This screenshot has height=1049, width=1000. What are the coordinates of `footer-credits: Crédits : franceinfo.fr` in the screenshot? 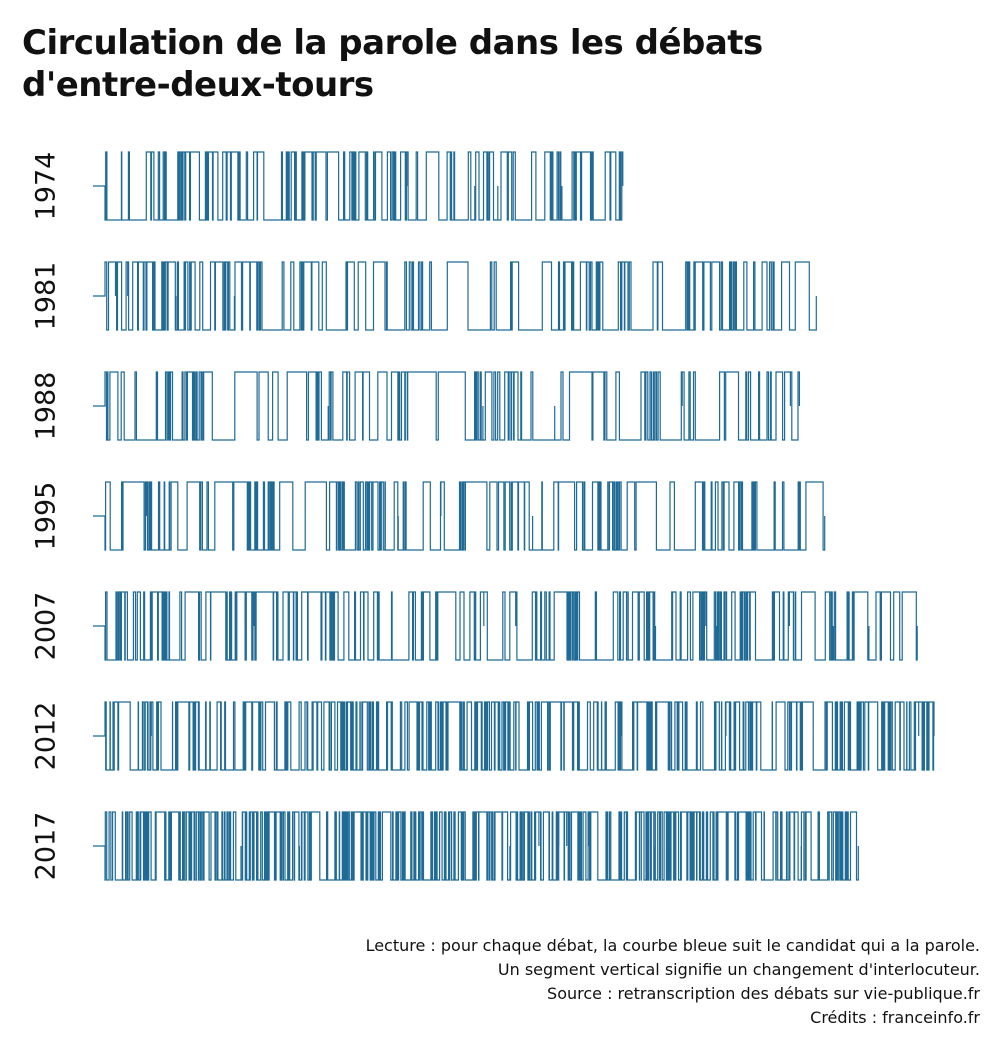 It's located at (895, 1017).